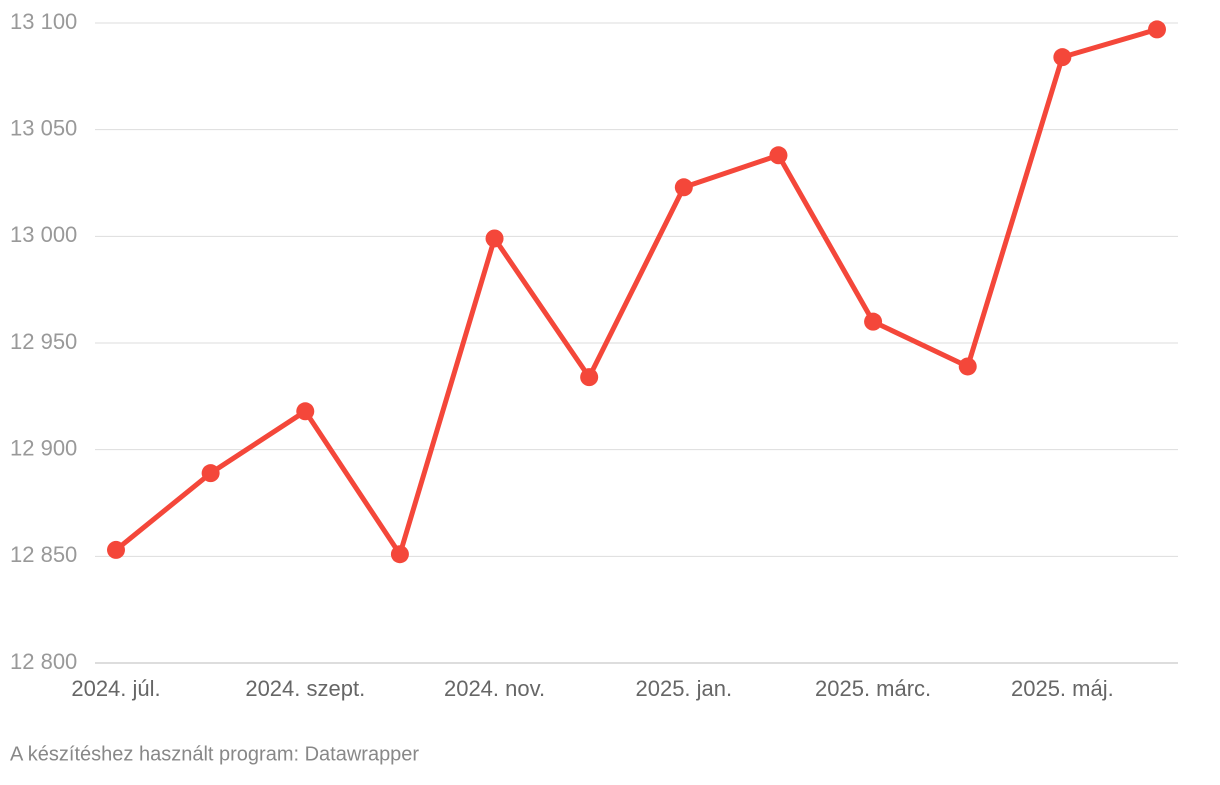 The width and height of the screenshot is (1220, 785). What do you see at coordinates (115, 688) in the screenshot?
I see `x-tick-label: 2024. júl.` at bounding box center [115, 688].